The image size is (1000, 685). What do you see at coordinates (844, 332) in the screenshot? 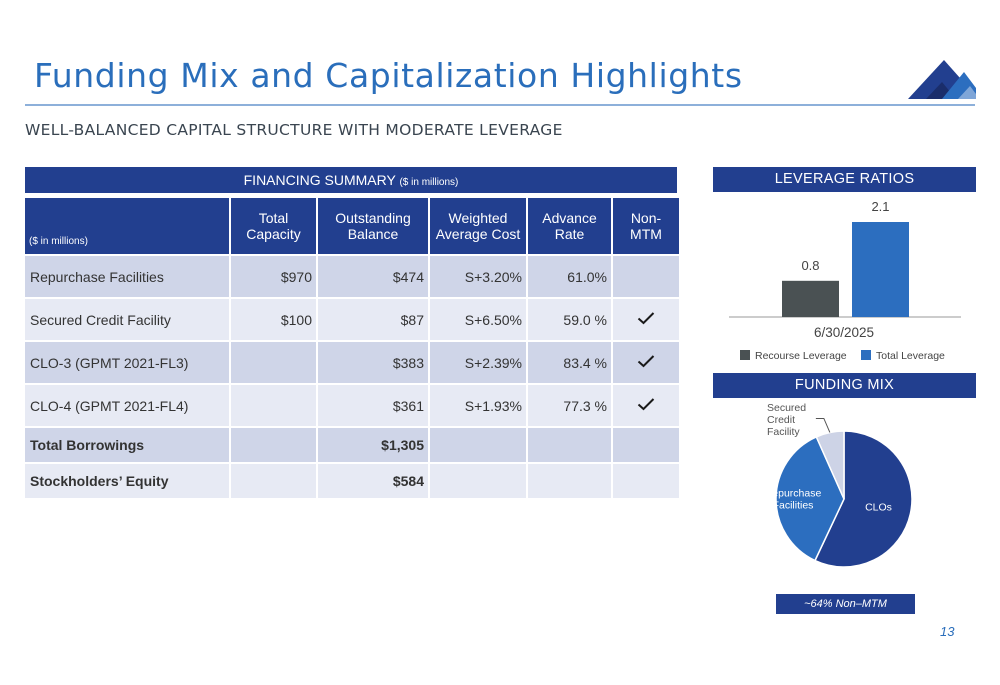
I see `x-tick-label: 6/30/2025` at bounding box center [844, 332].